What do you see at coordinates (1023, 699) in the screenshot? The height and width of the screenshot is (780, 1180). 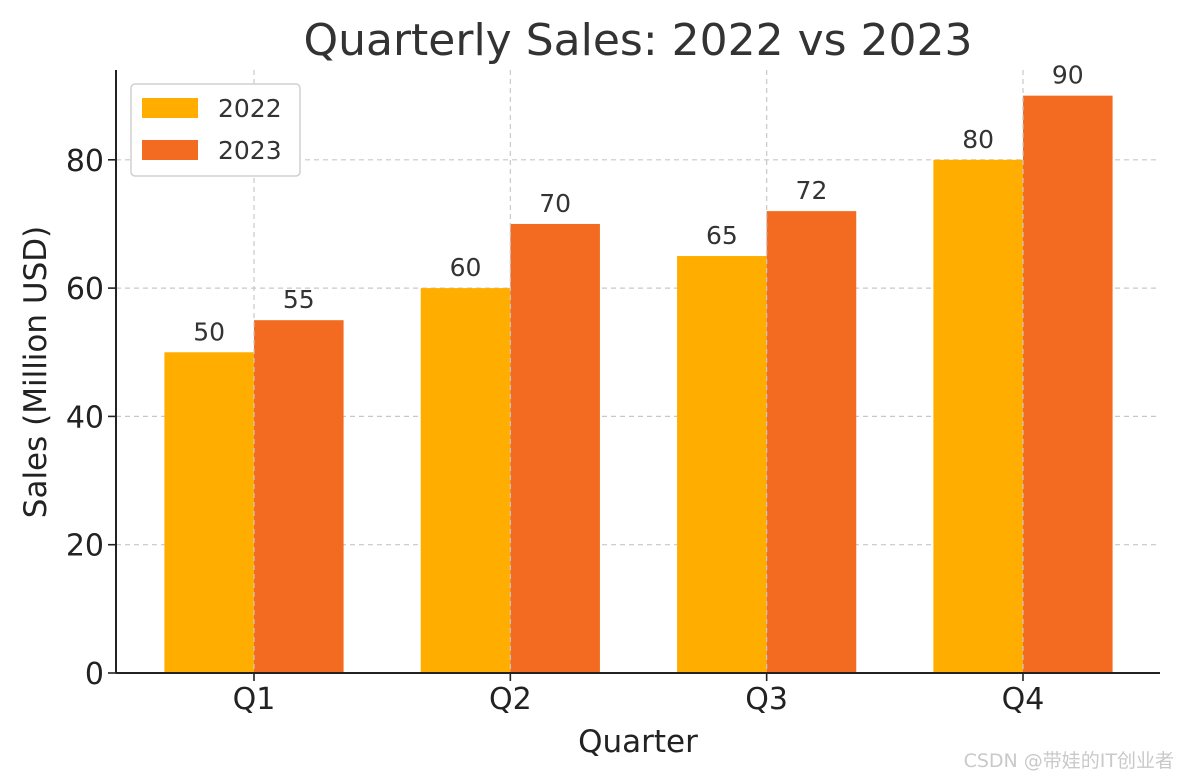 I see `x-tick-label-q4: Q4` at bounding box center [1023, 699].